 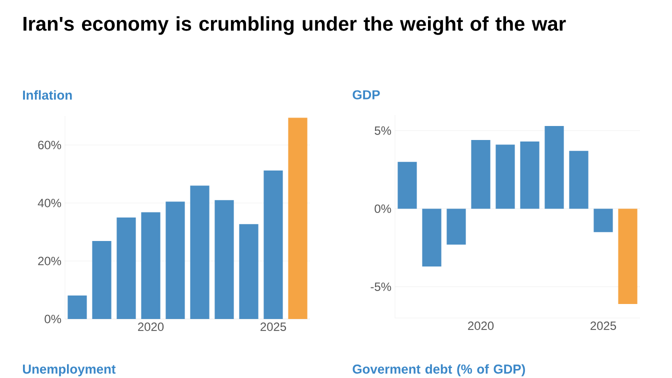 I want to click on chart-title: Inflation, so click(x=47, y=95).